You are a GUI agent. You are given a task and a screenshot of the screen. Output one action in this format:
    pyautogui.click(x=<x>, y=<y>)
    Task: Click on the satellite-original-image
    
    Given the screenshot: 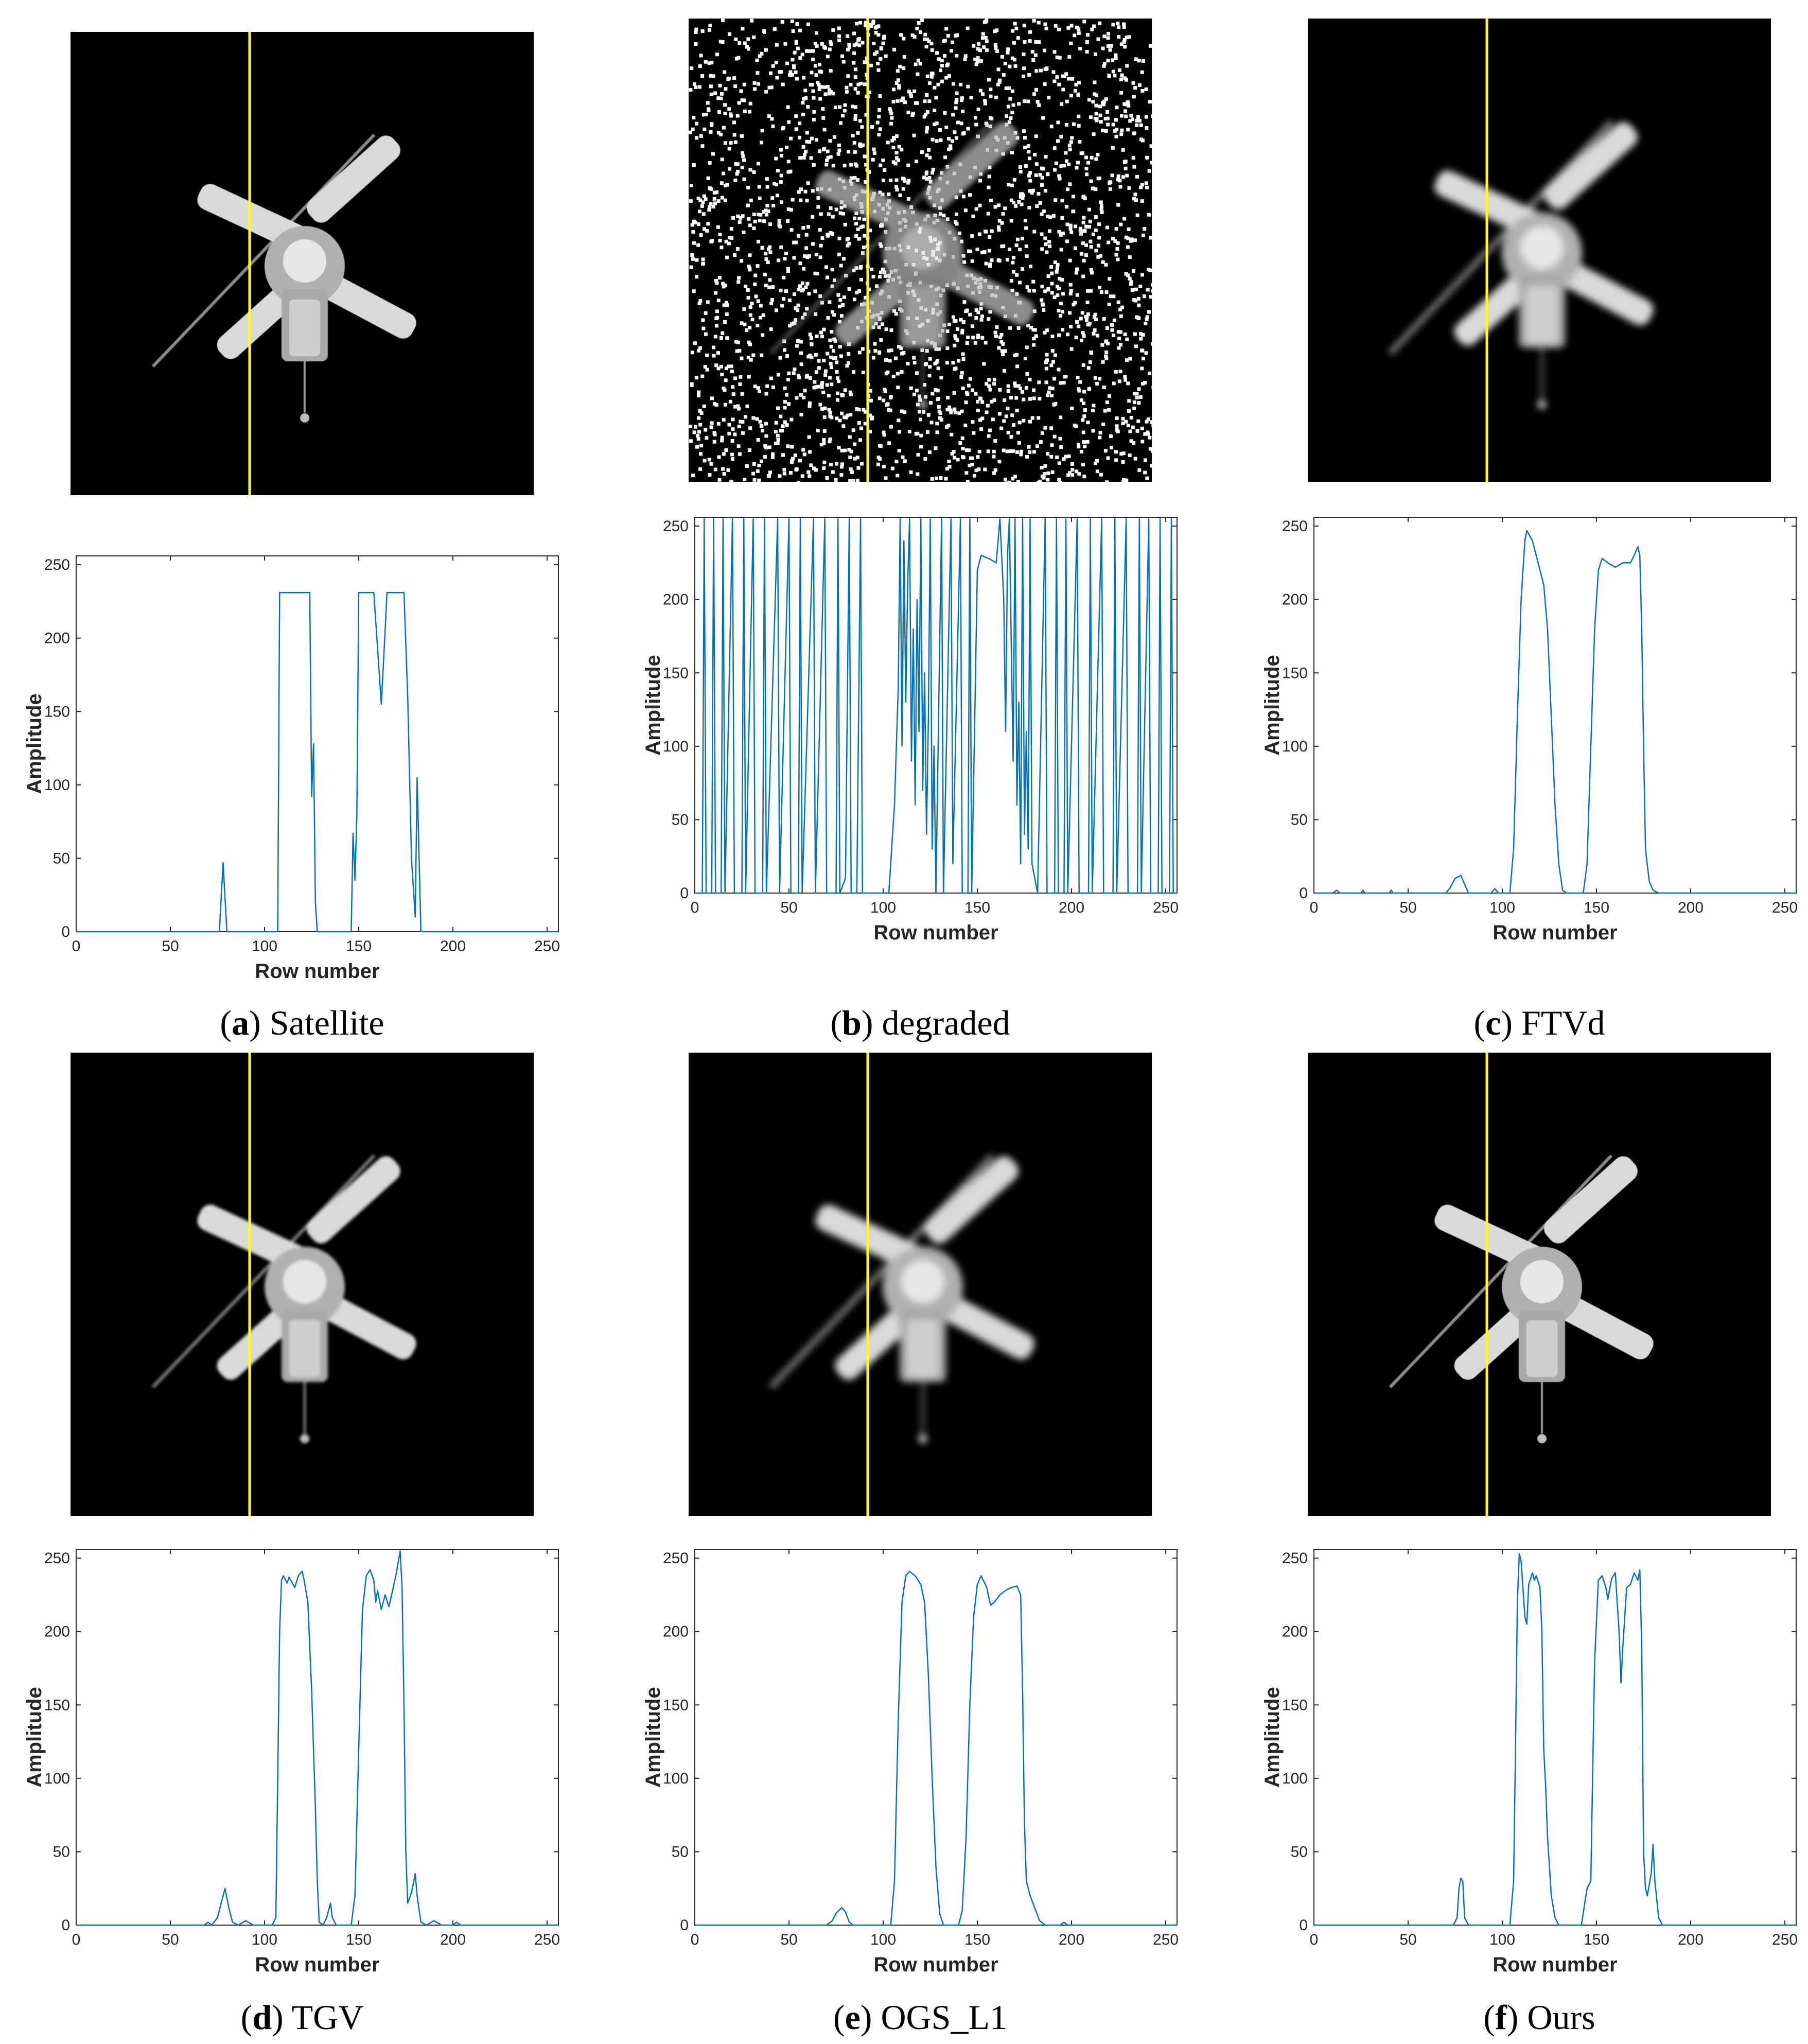 What is the action you would take?
    pyautogui.click(x=302, y=263)
    